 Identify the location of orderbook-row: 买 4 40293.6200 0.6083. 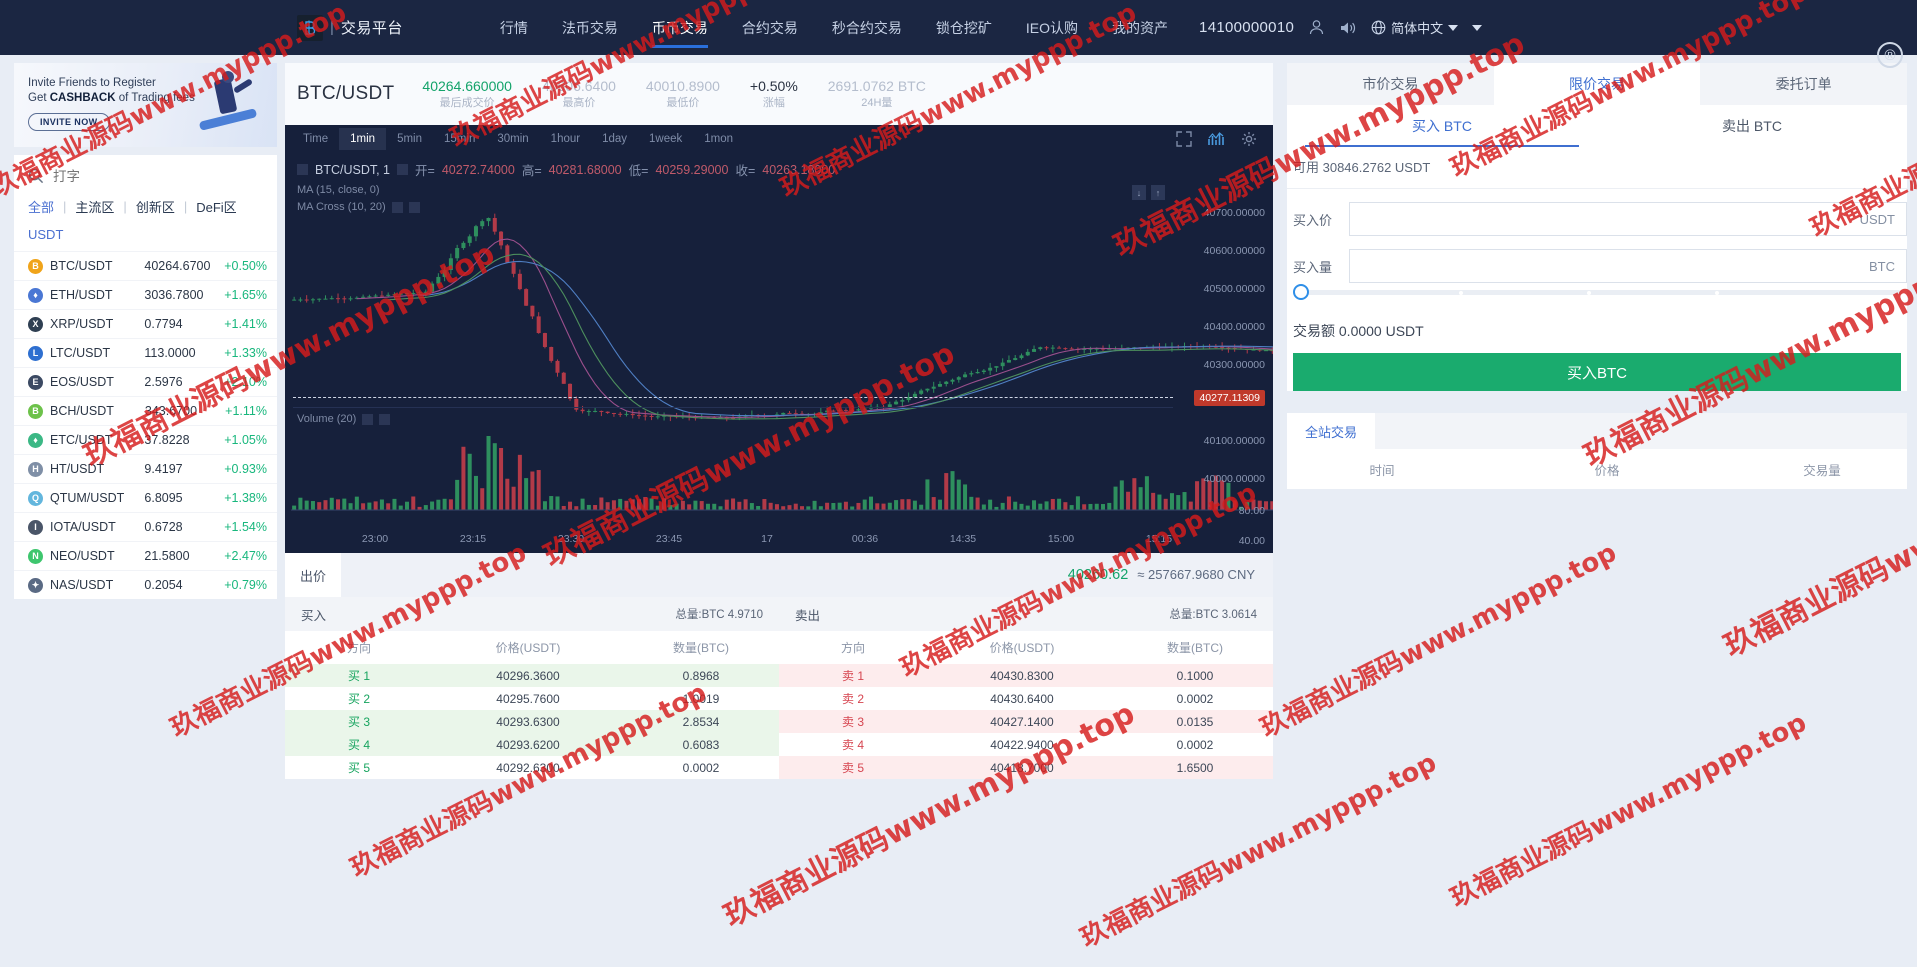
(532, 744).